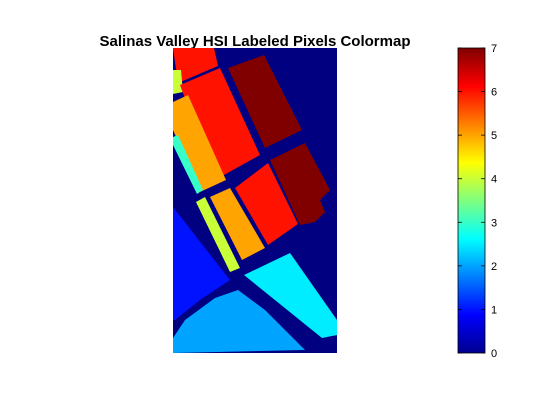 The width and height of the screenshot is (560, 420). I want to click on colorbar-gradient, so click(471, 200).